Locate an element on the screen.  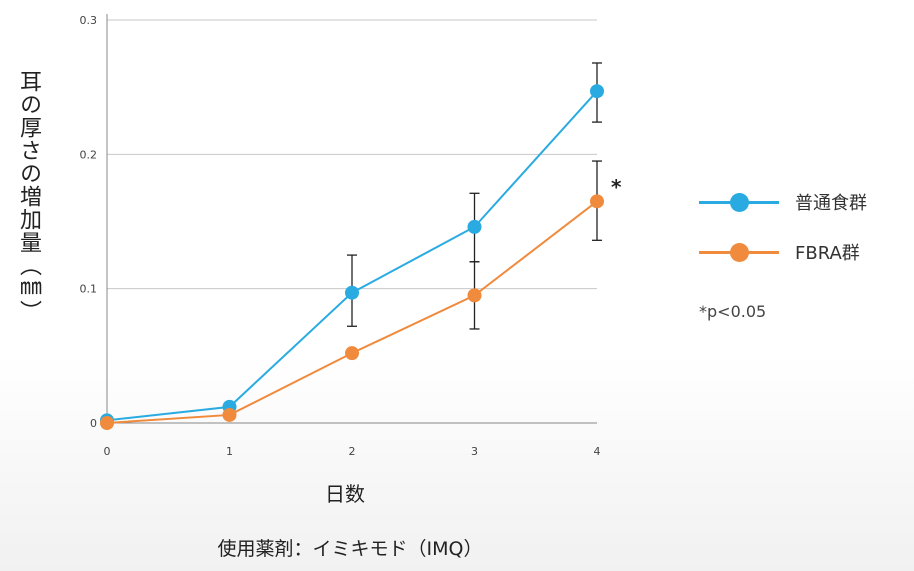
y-tick-label: 0.3 is located at coordinates (89, 20).